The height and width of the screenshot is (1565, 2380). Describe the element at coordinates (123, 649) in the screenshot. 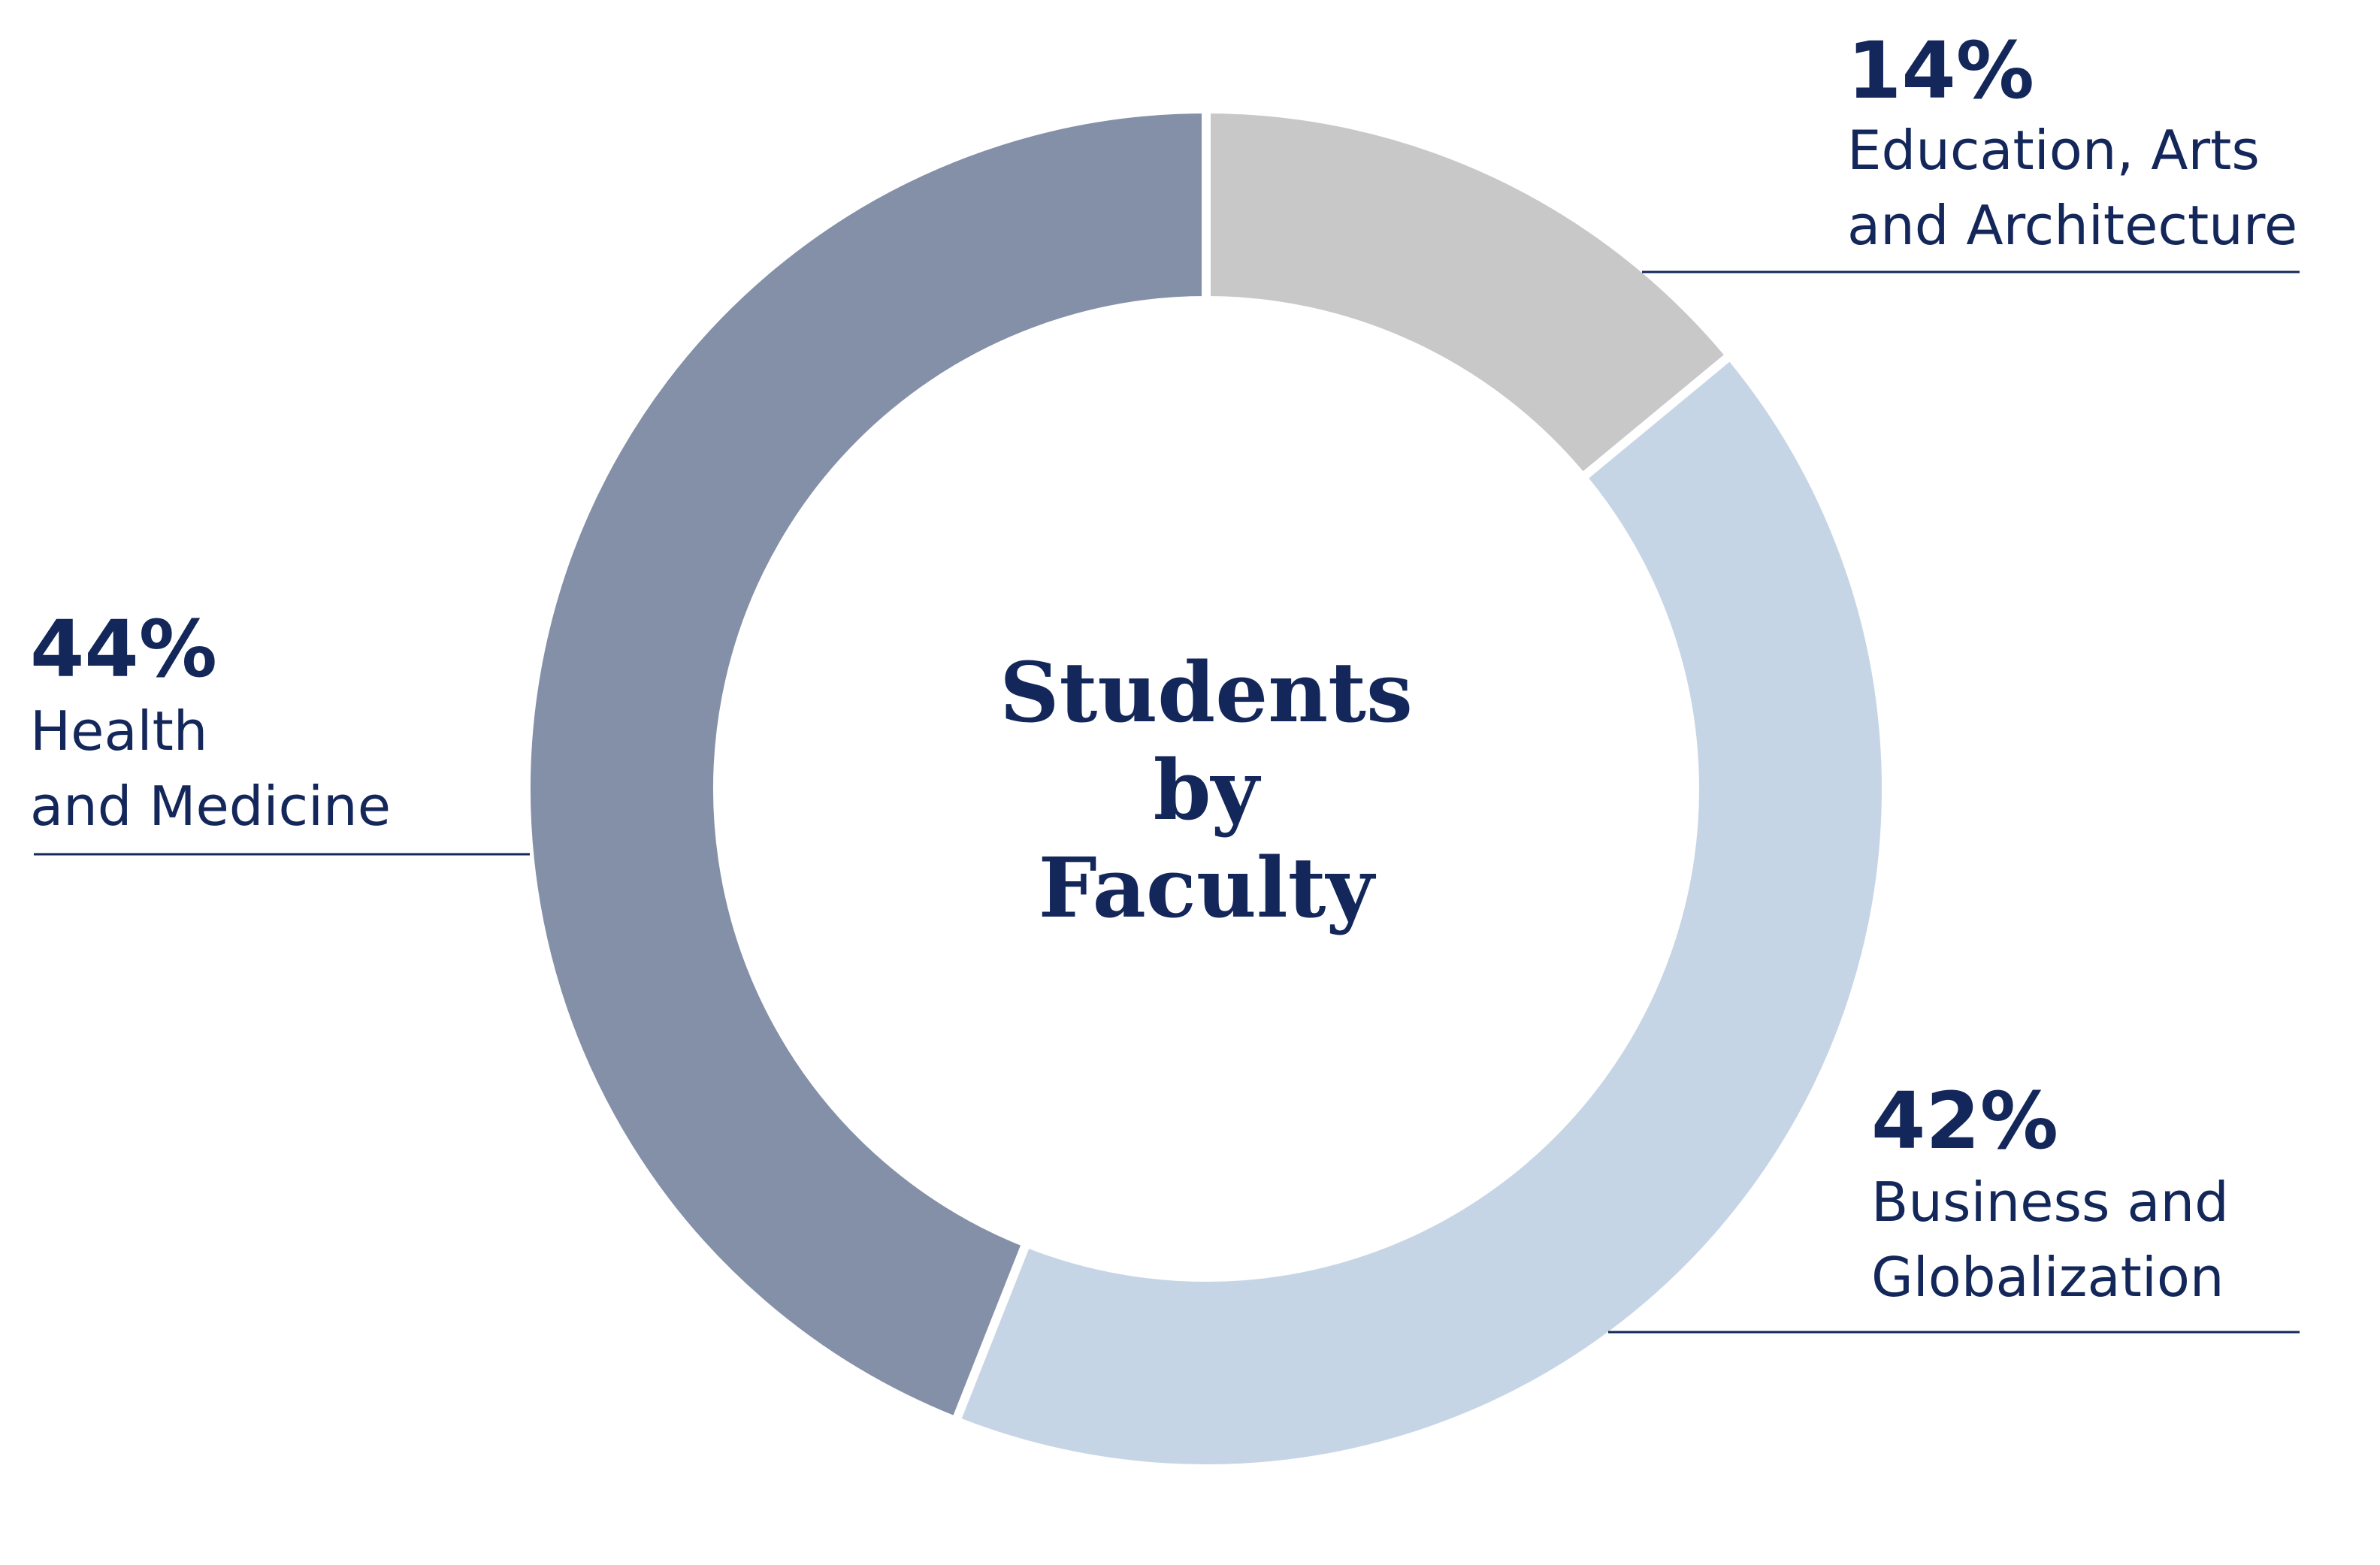

I see `data-label-health-percent: 44%` at that location.